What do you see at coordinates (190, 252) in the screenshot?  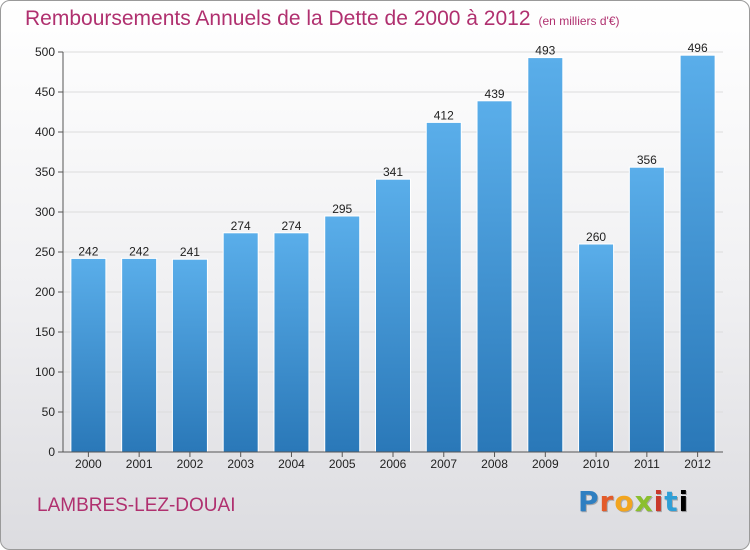 I see `data-label: 241` at bounding box center [190, 252].